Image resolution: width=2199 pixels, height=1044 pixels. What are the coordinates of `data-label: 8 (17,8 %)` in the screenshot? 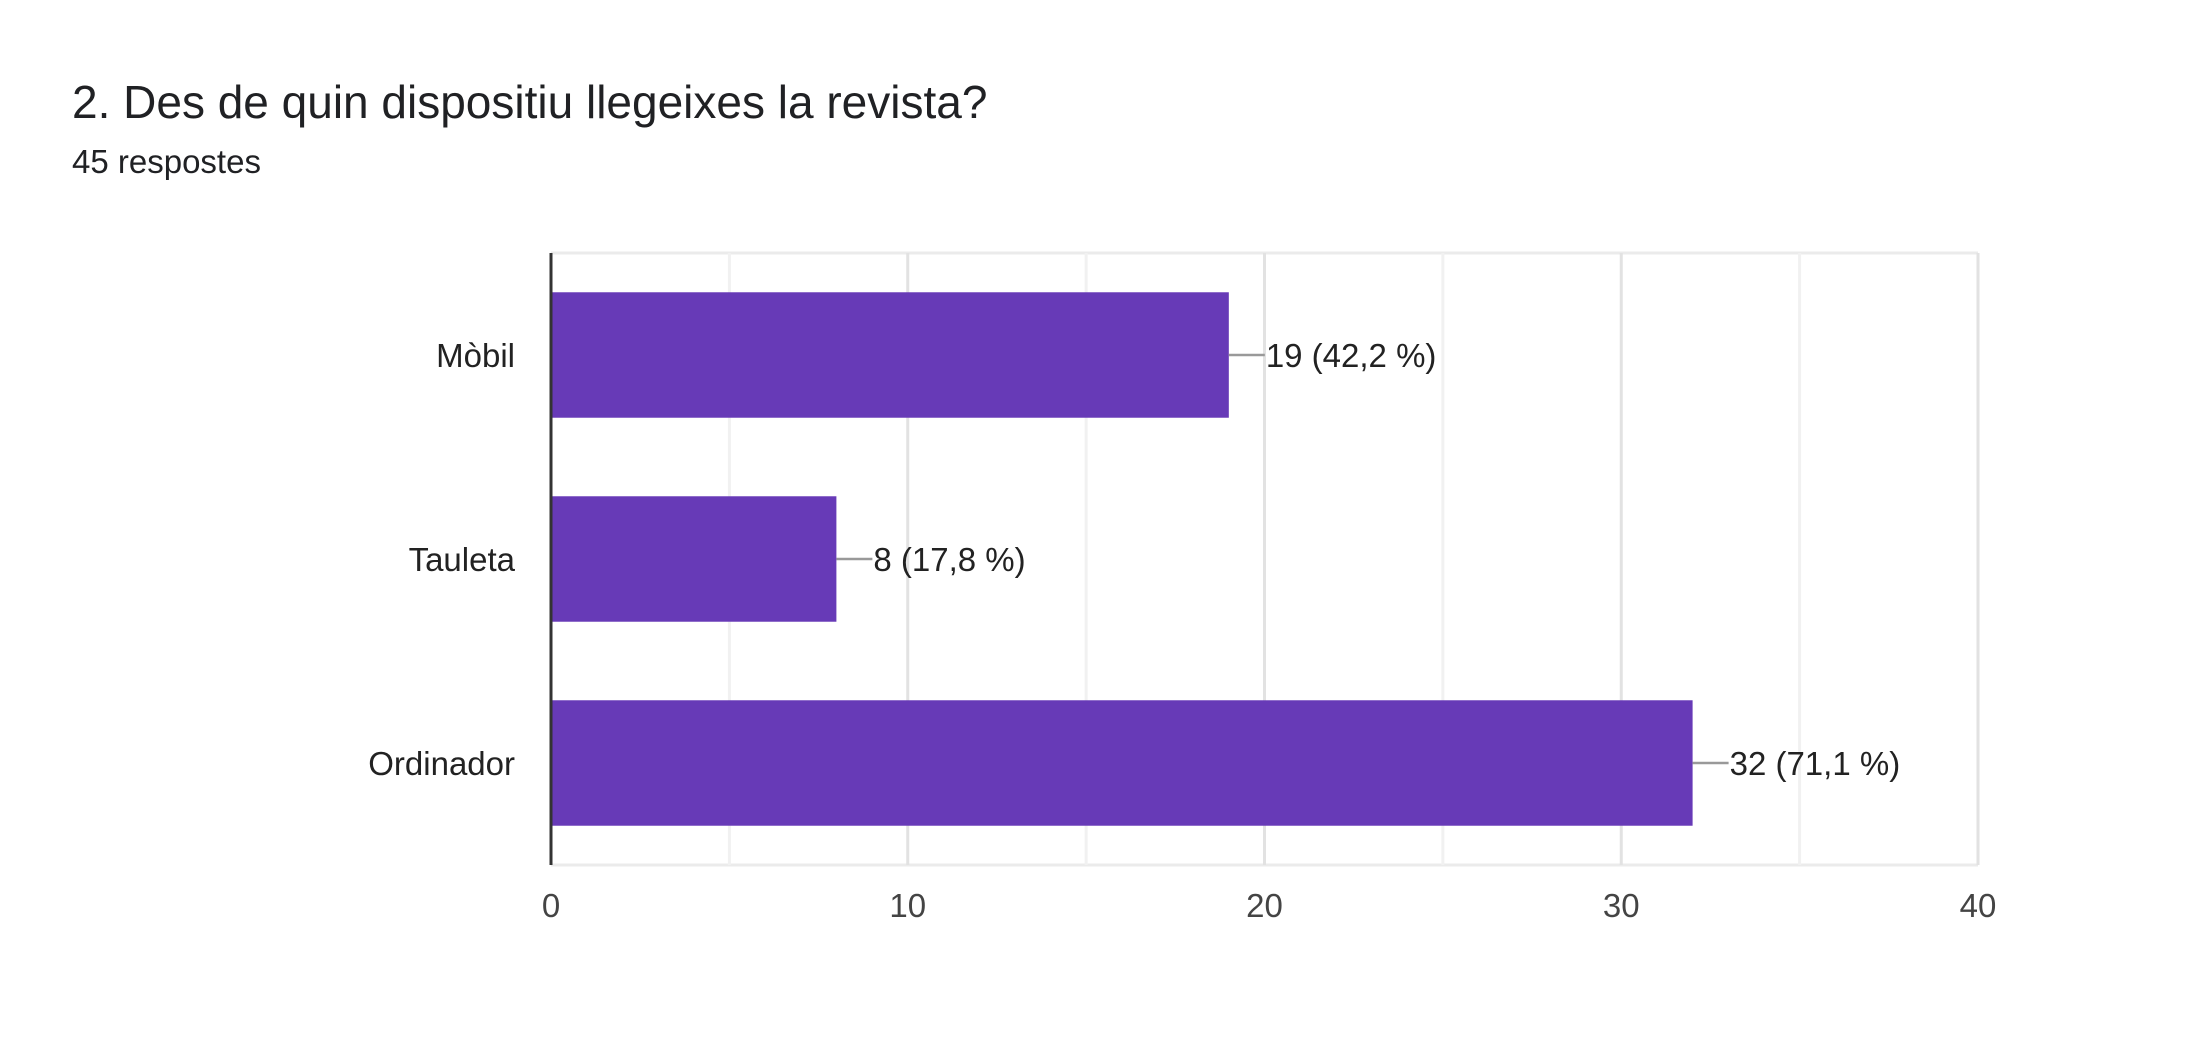 It's located at (949, 559).